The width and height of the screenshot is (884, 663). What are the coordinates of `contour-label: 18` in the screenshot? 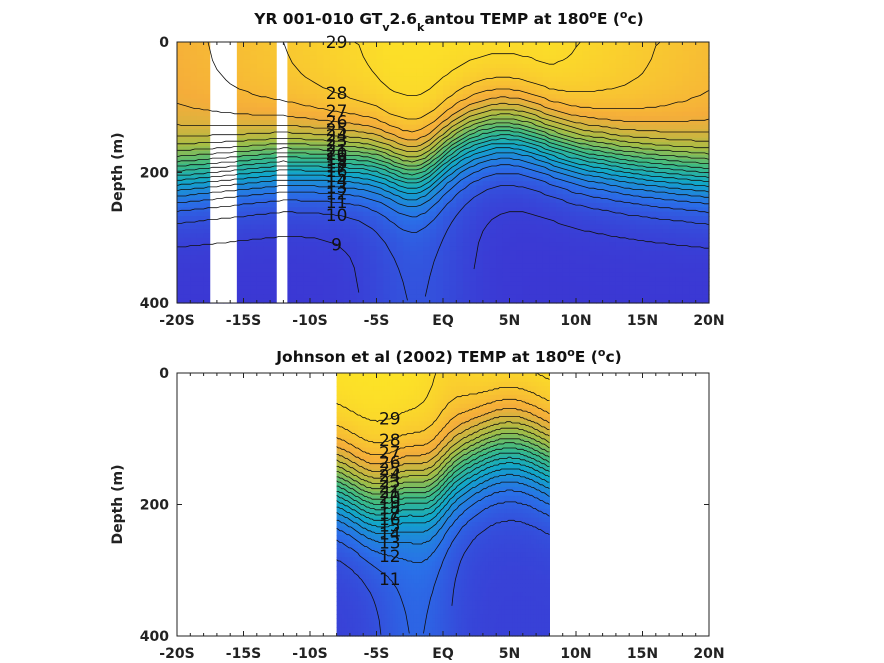 It's located at (390, 509).